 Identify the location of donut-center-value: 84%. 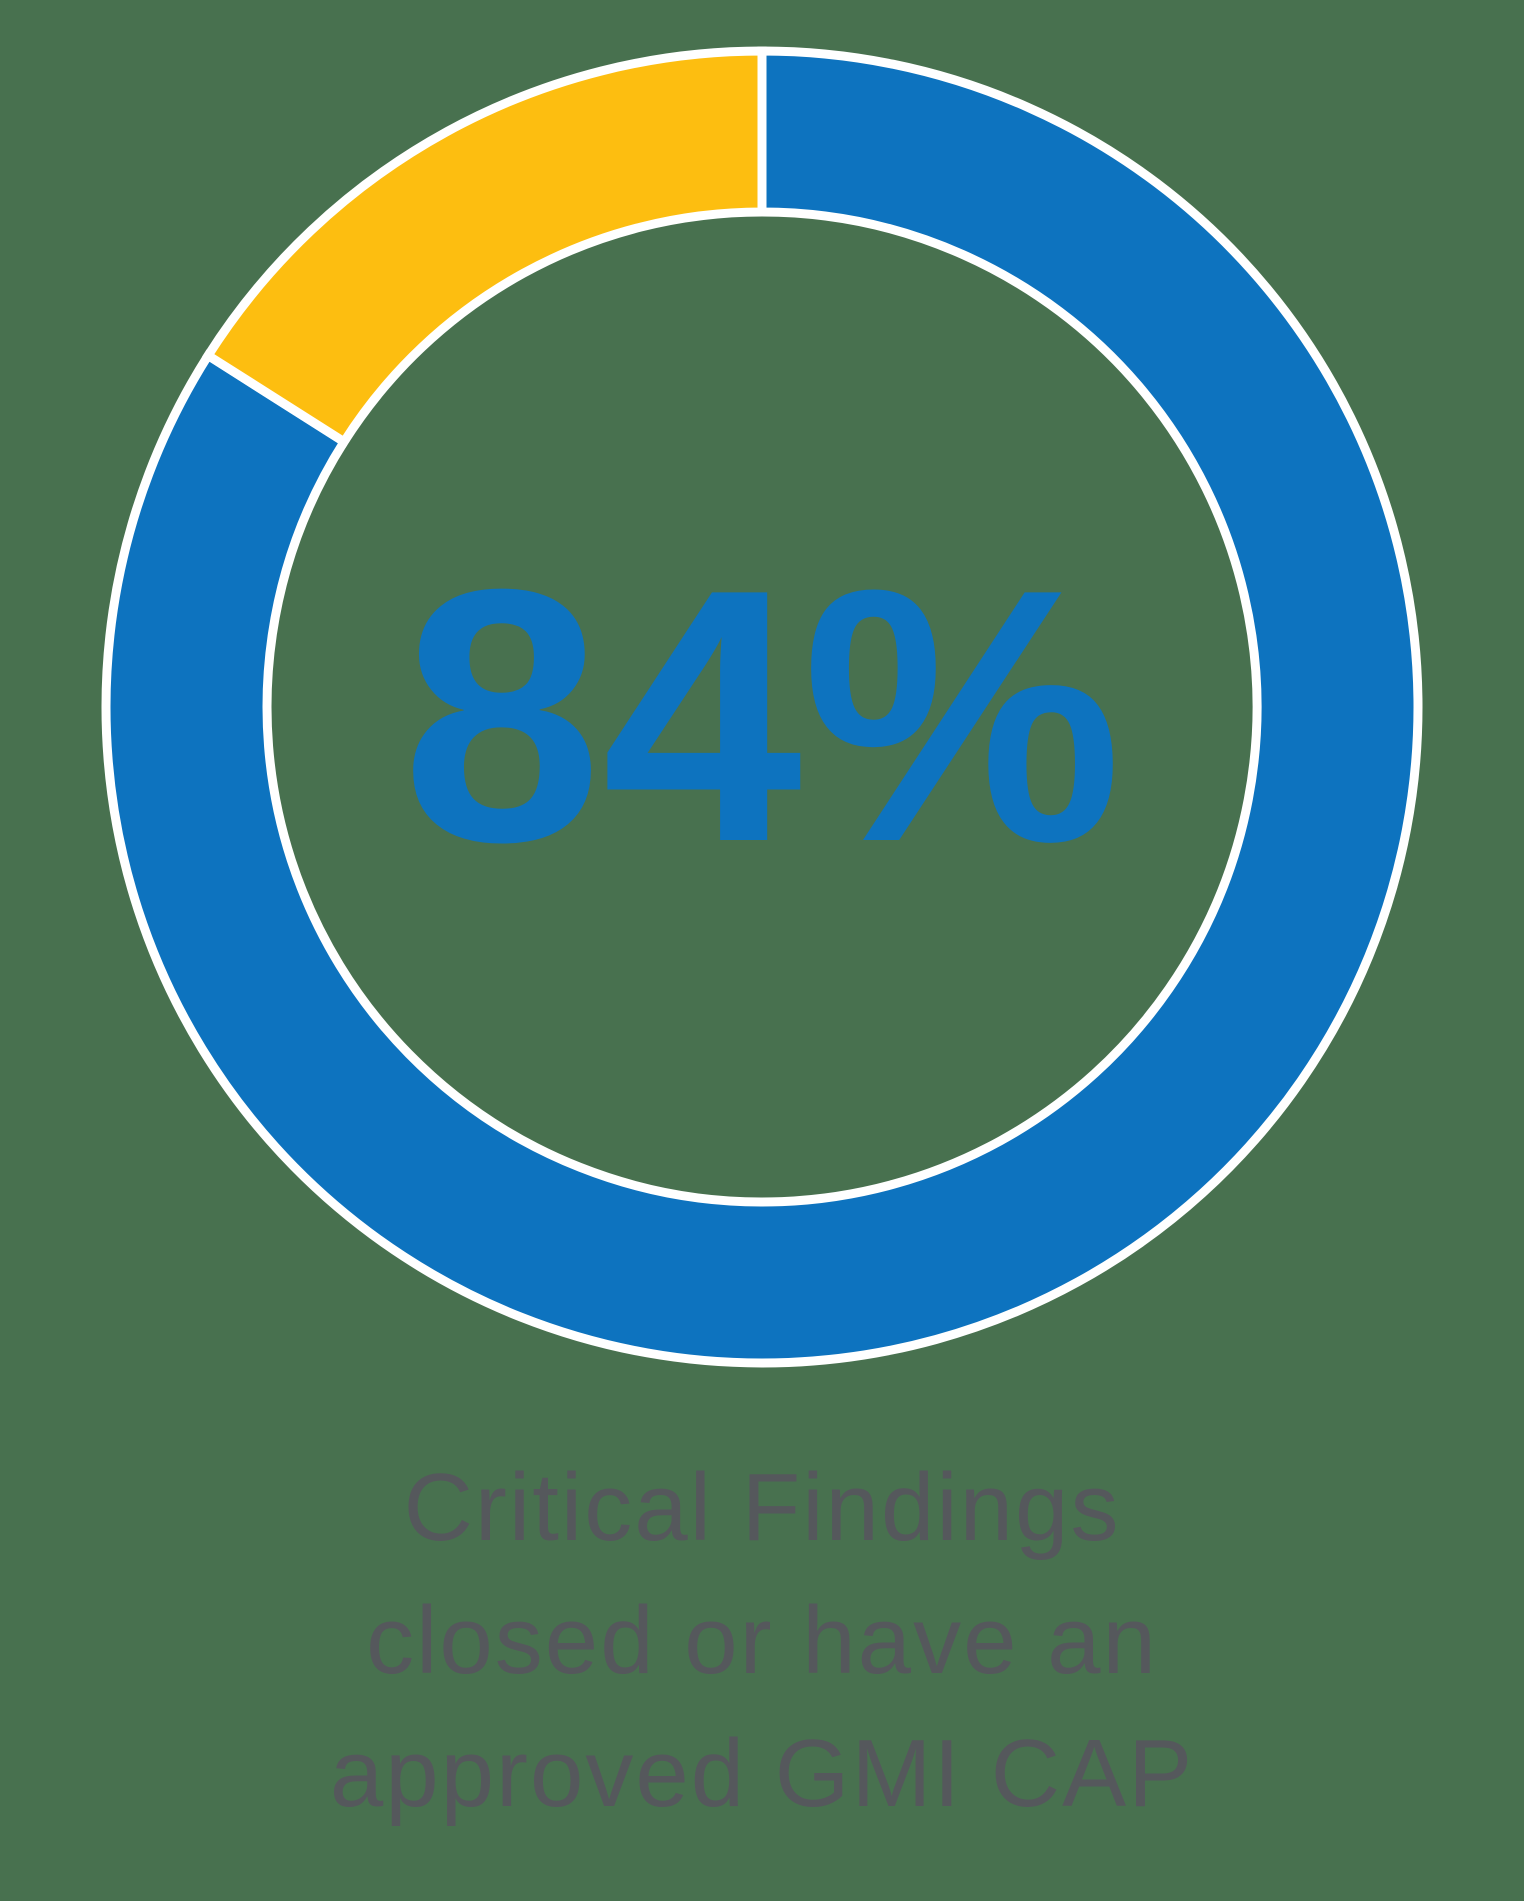
(762, 716).